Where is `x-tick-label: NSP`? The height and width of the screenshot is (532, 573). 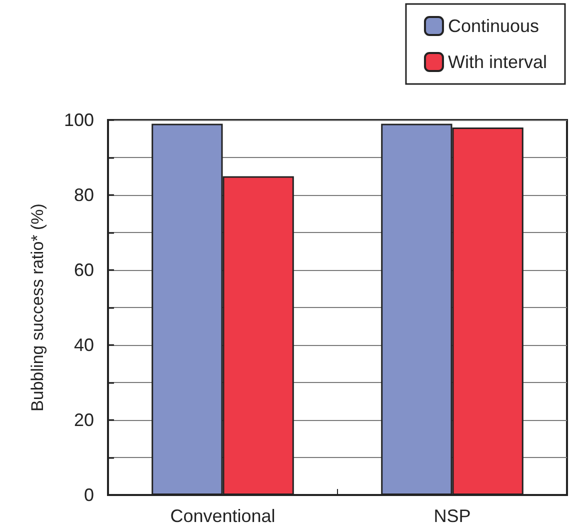
x-tick-label: NSP is located at coordinates (452, 516).